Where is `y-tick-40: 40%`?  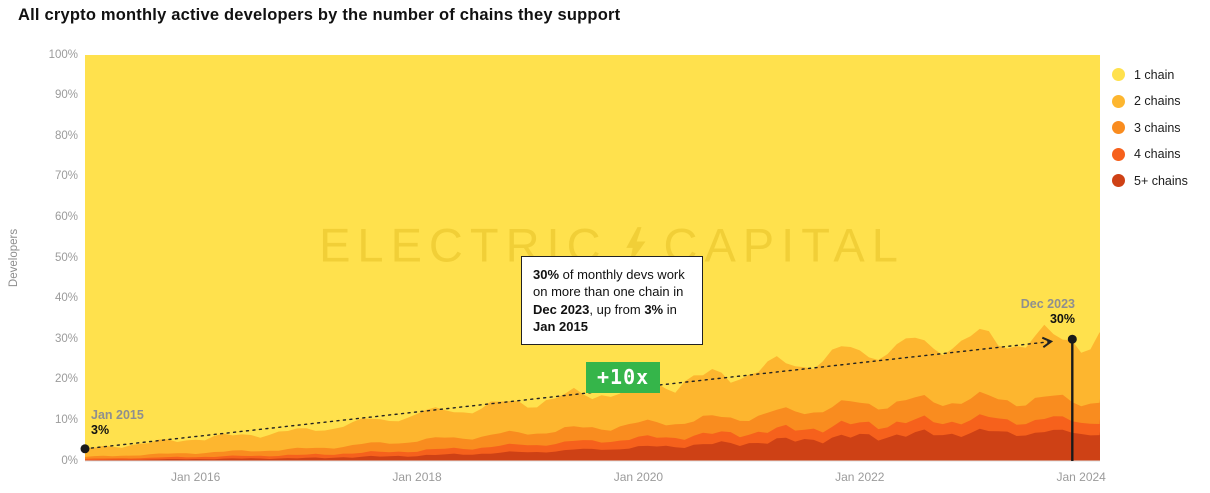 y-tick-40: 40% is located at coordinates (66, 298).